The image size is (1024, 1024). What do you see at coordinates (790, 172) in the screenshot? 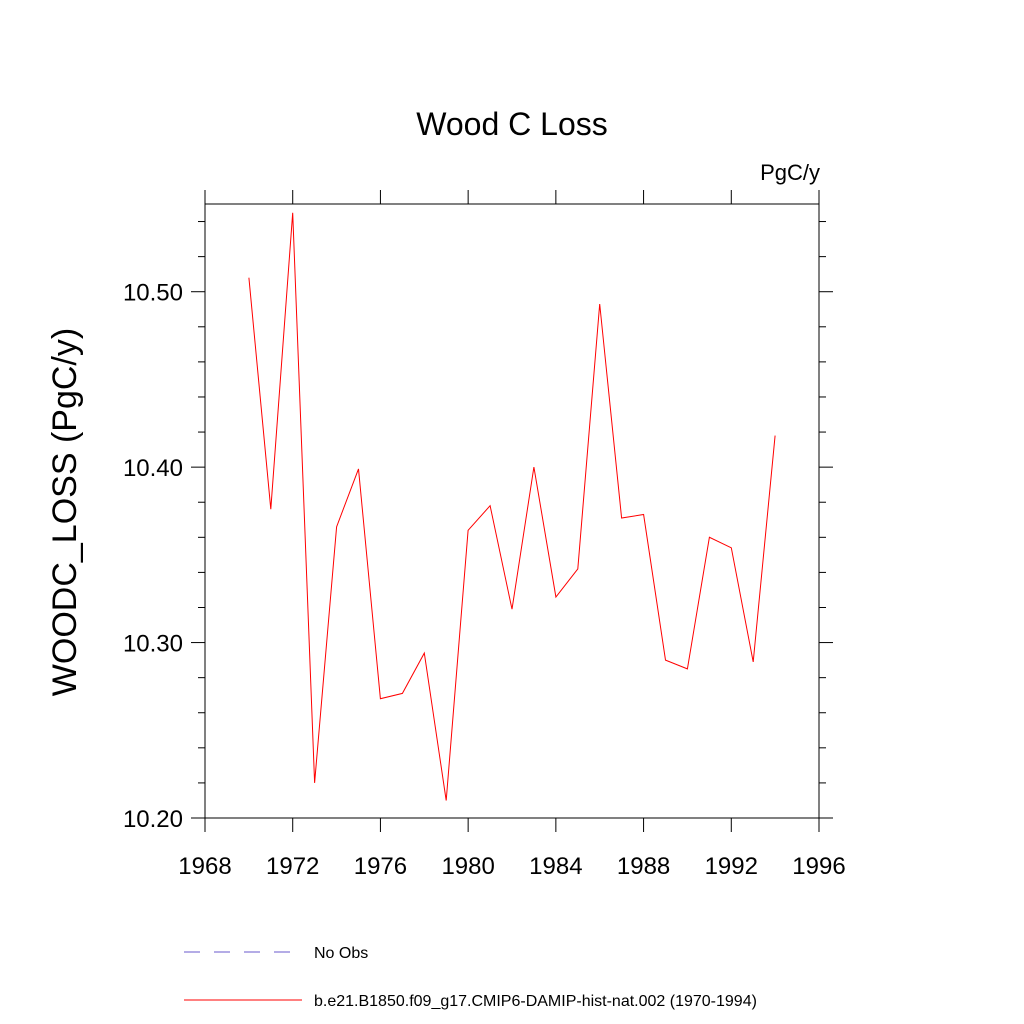
I see `units-label: PgC/y` at bounding box center [790, 172].